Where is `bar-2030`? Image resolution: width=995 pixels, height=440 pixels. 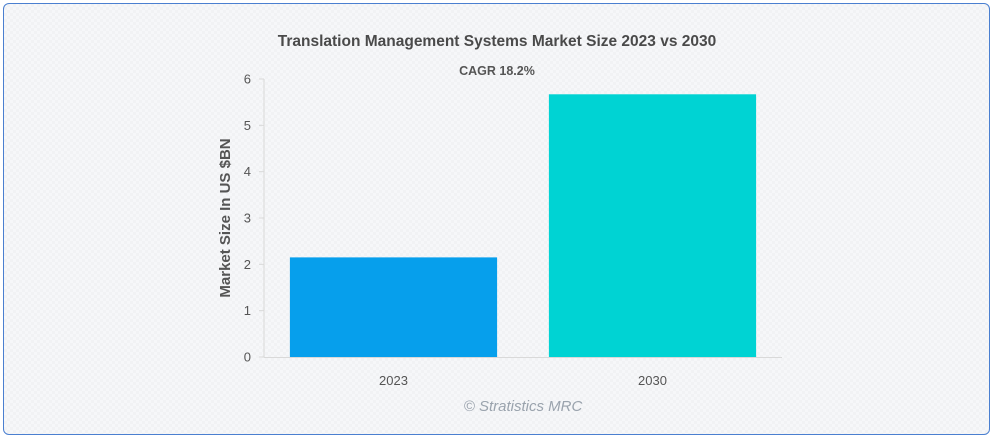 bar-2030 is located at coordinates (652, 225).